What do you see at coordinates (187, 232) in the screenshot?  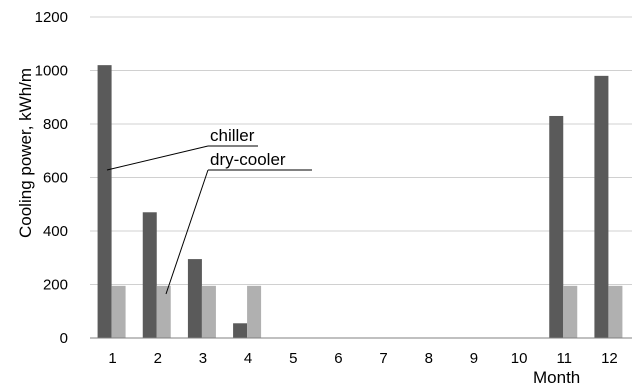 I see `annotation-dry-cooler-leader` at bounding box center [187, 232].